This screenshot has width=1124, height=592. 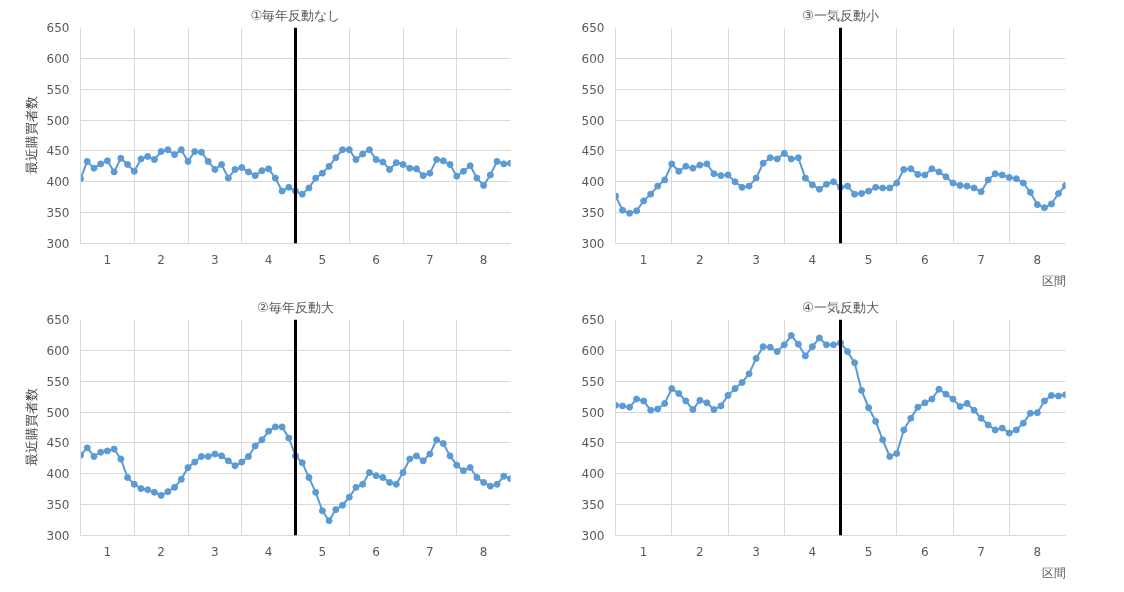 I want to click on chart-title: ②毎年反動大, so click(x=295, y=307).